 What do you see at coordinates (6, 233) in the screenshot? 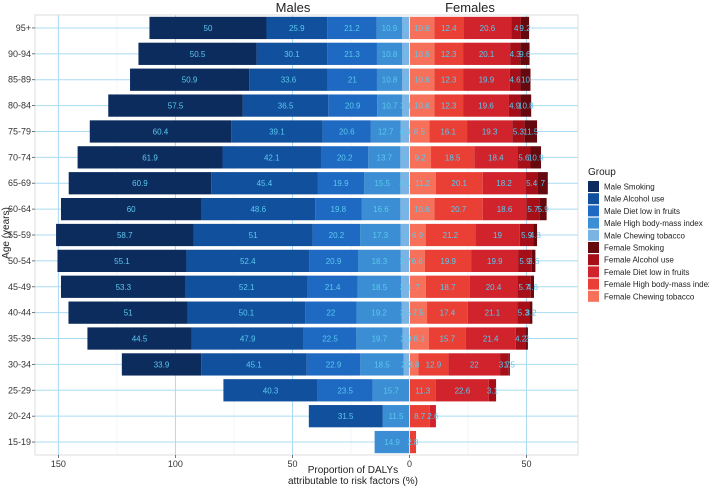
I see `y-axis-title: Age (years)` at bounding box center [6, 233].